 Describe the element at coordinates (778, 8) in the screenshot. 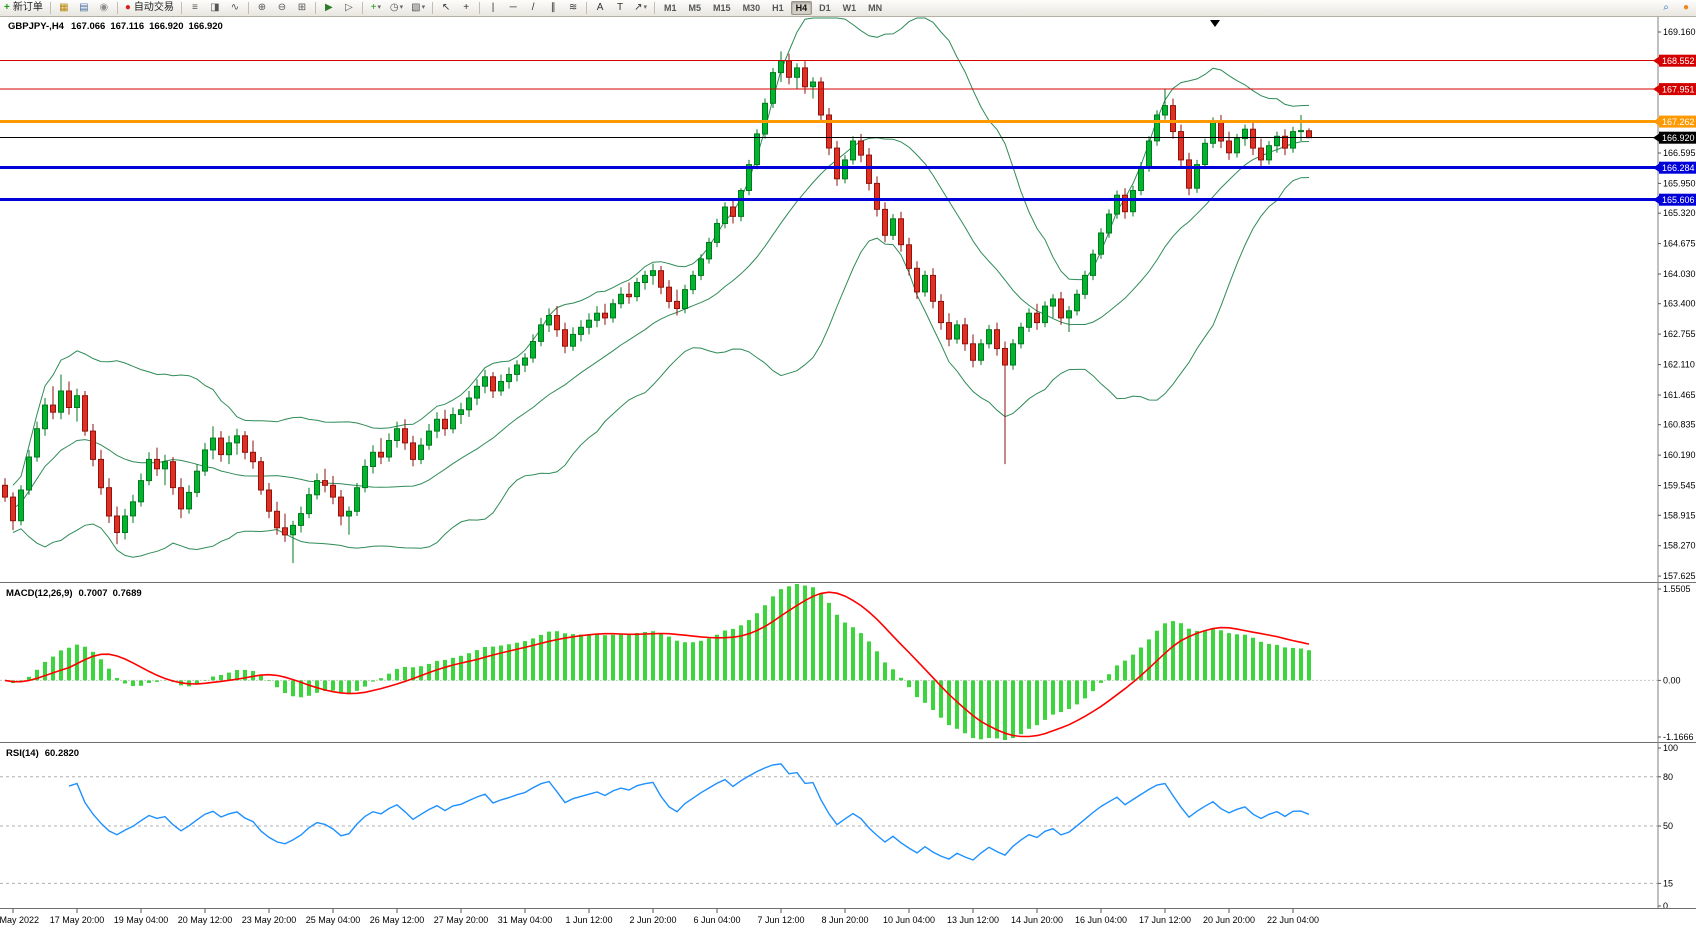

I see `timeframe-h1: H1` at that location.